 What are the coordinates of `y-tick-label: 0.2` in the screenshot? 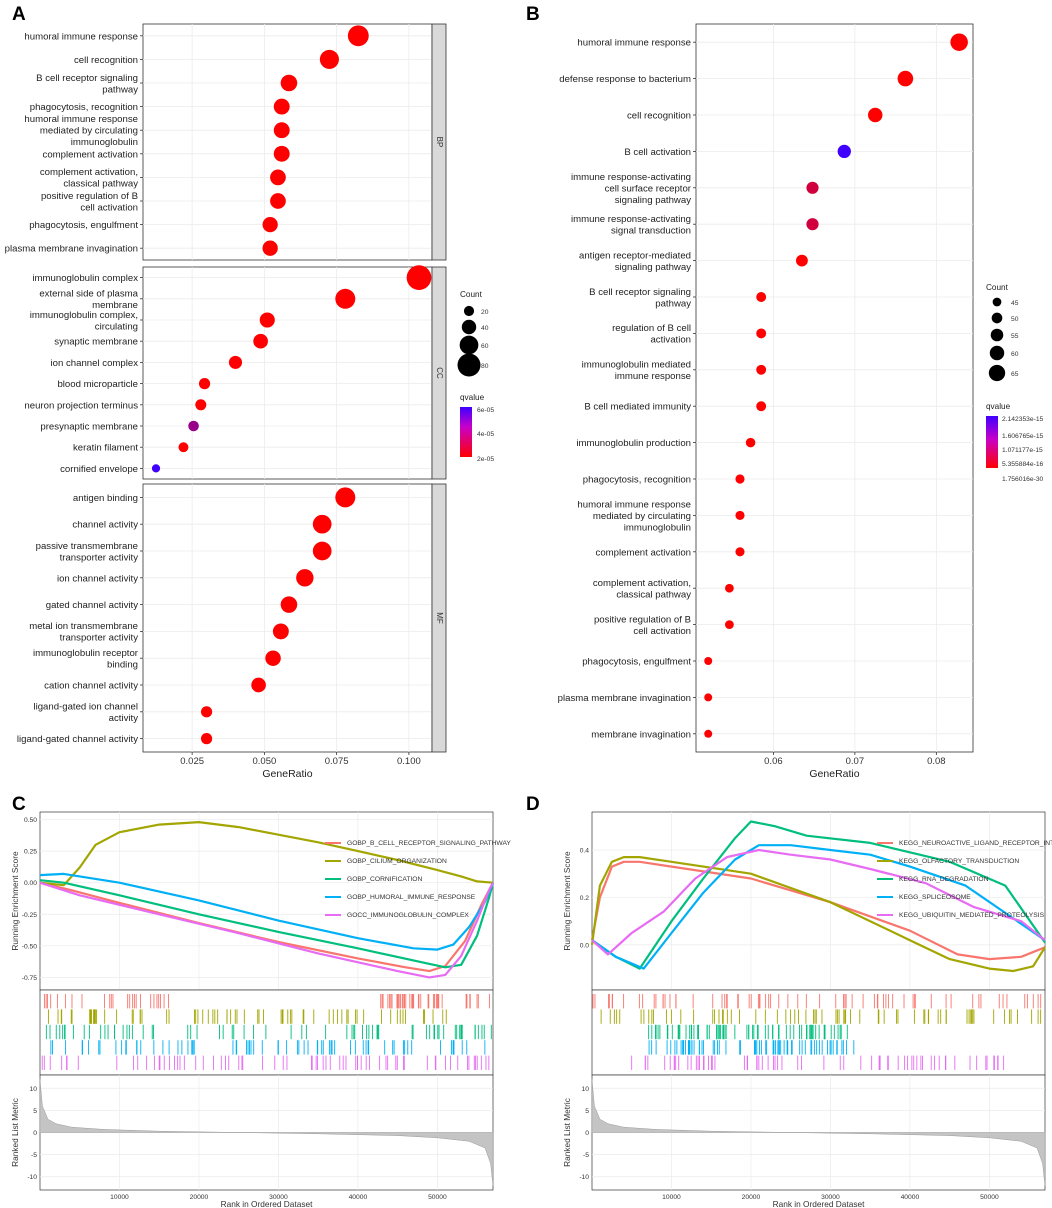 It's located at (585, 898).